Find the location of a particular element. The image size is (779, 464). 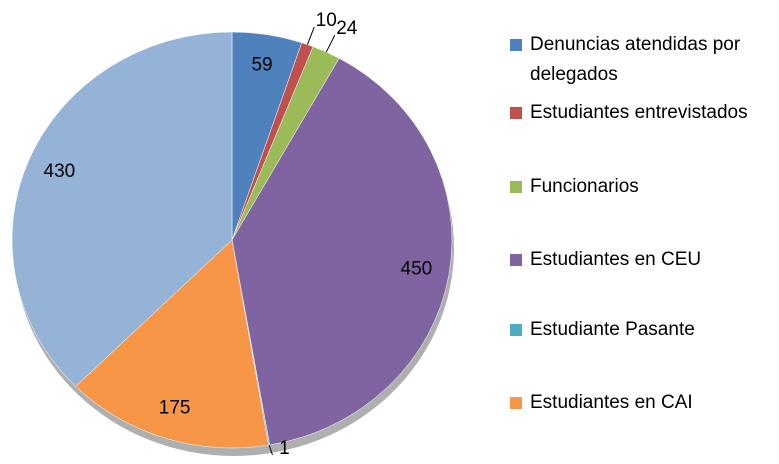

legend-label: Funcionarios is located at coordinates (584, 186).